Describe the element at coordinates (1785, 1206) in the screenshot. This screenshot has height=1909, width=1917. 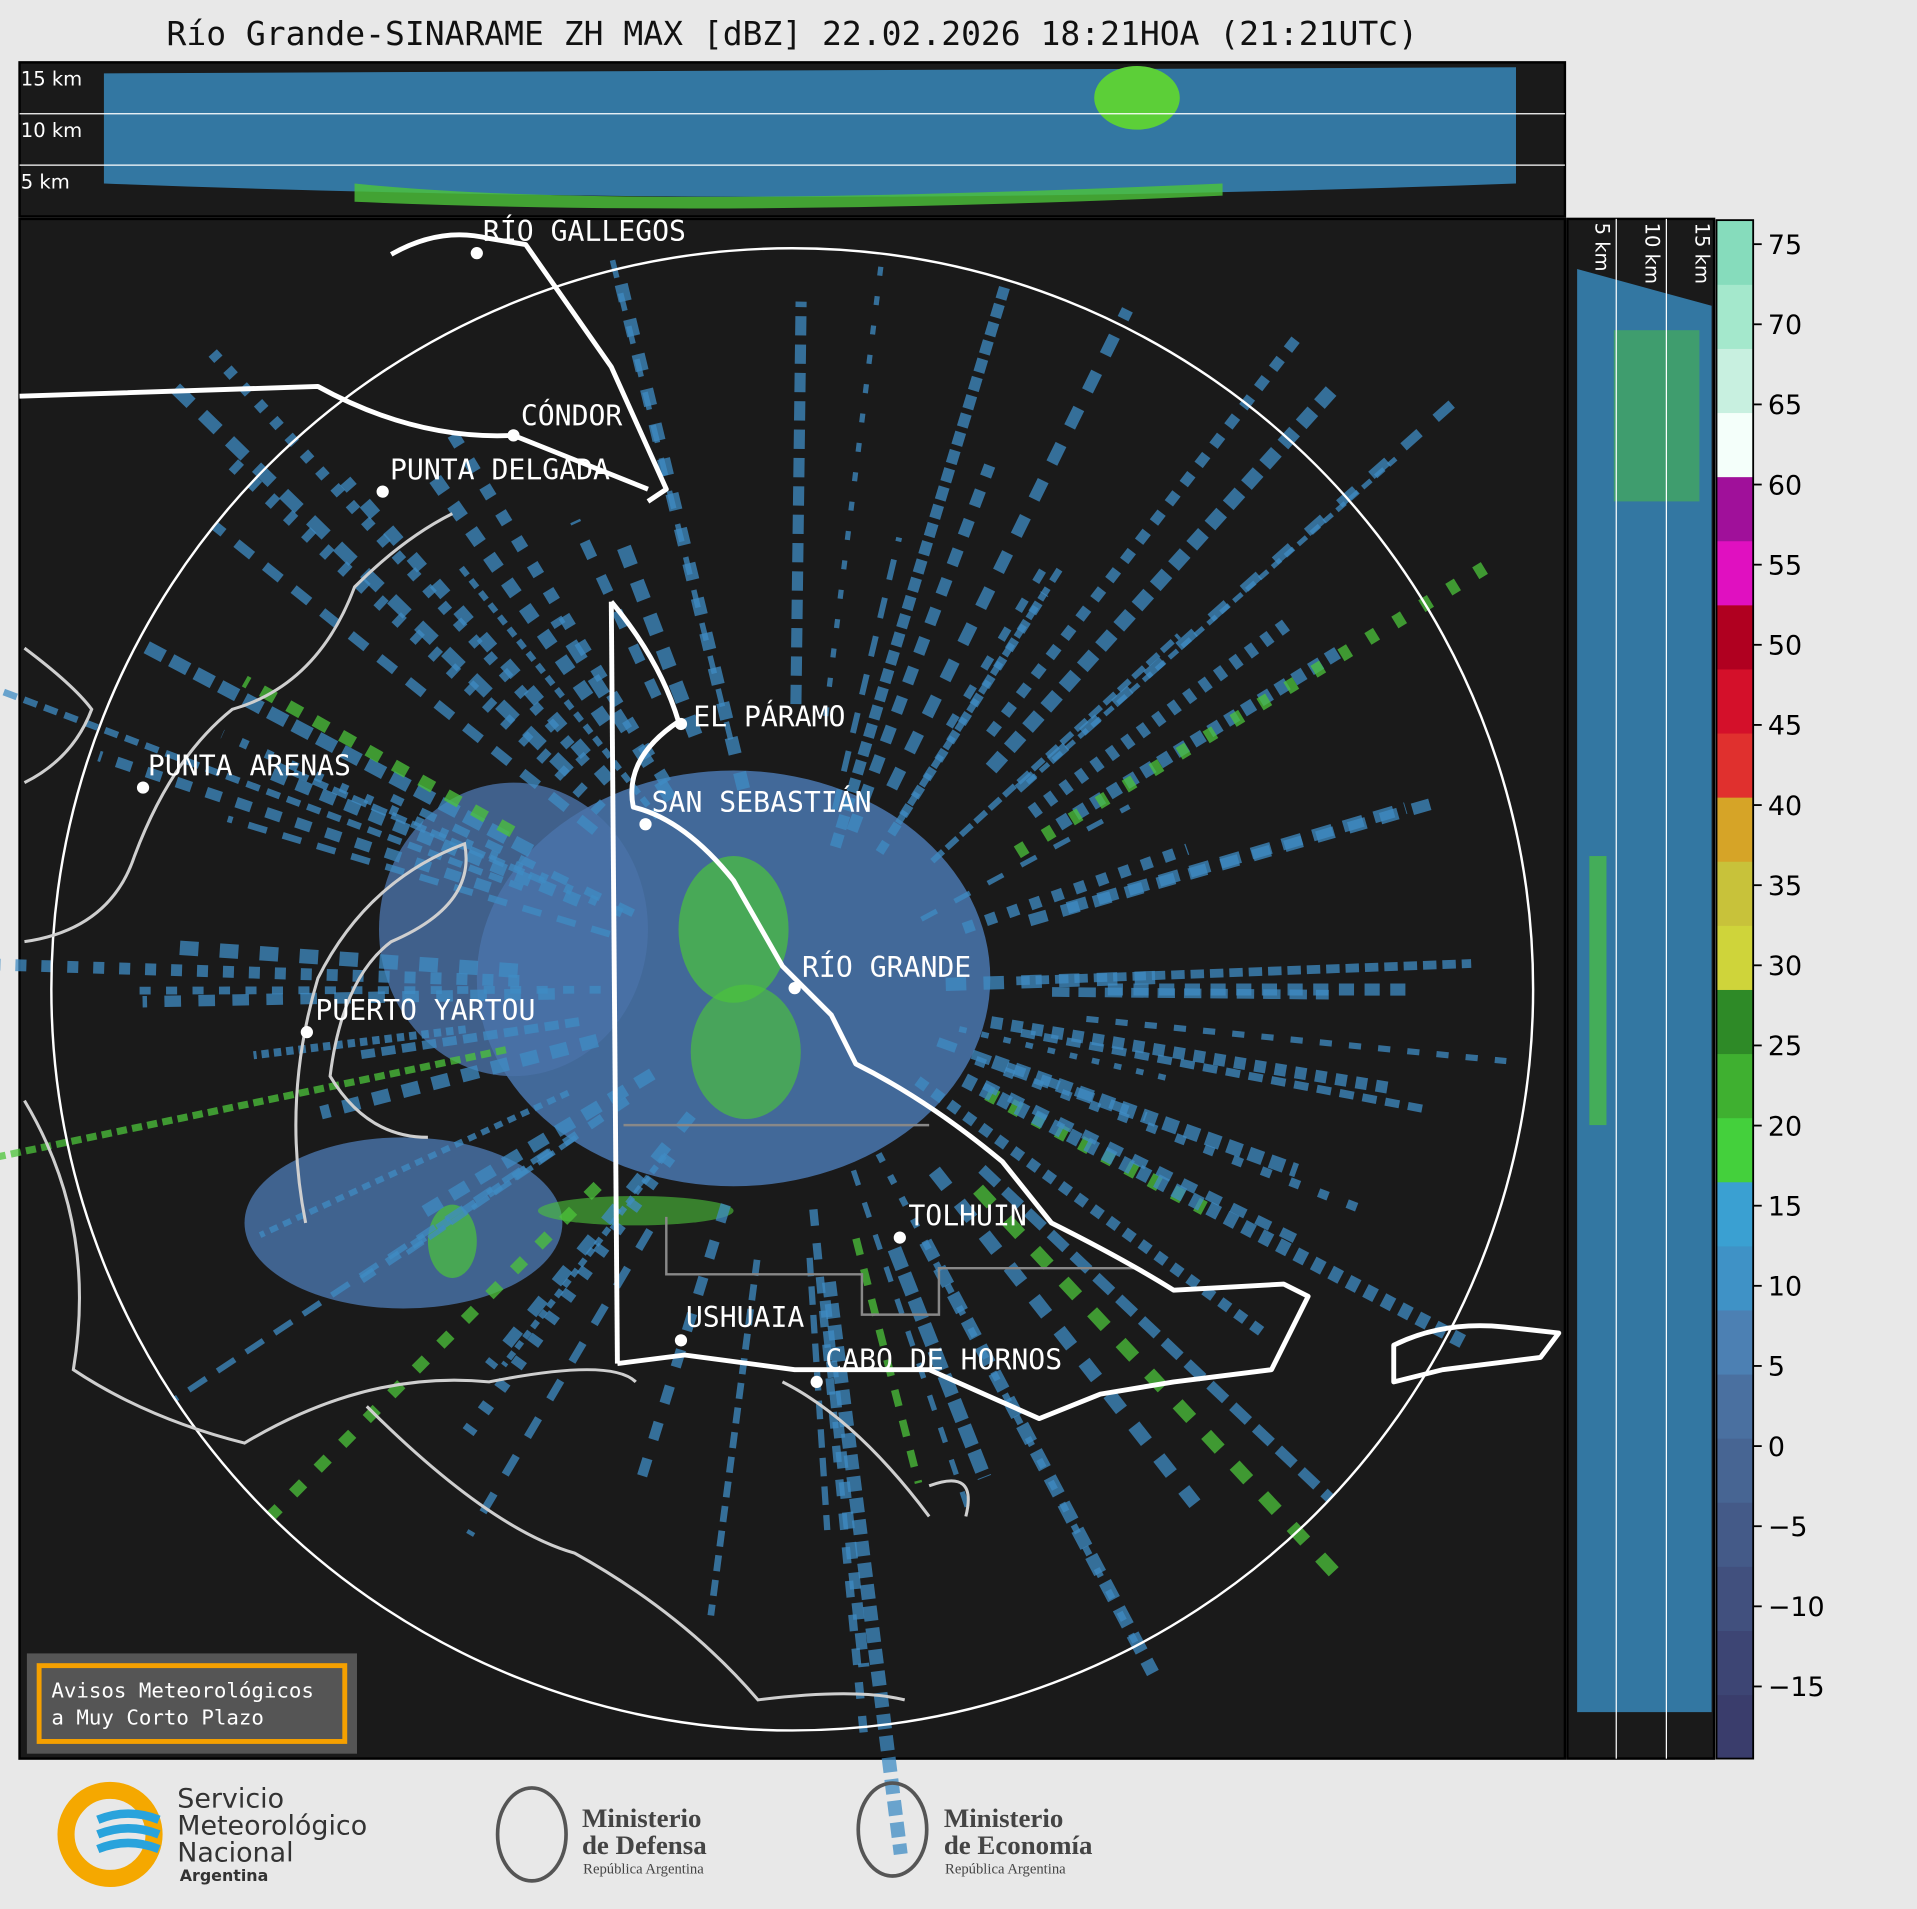
I see `colorbar-tick-label: 15` at that location.